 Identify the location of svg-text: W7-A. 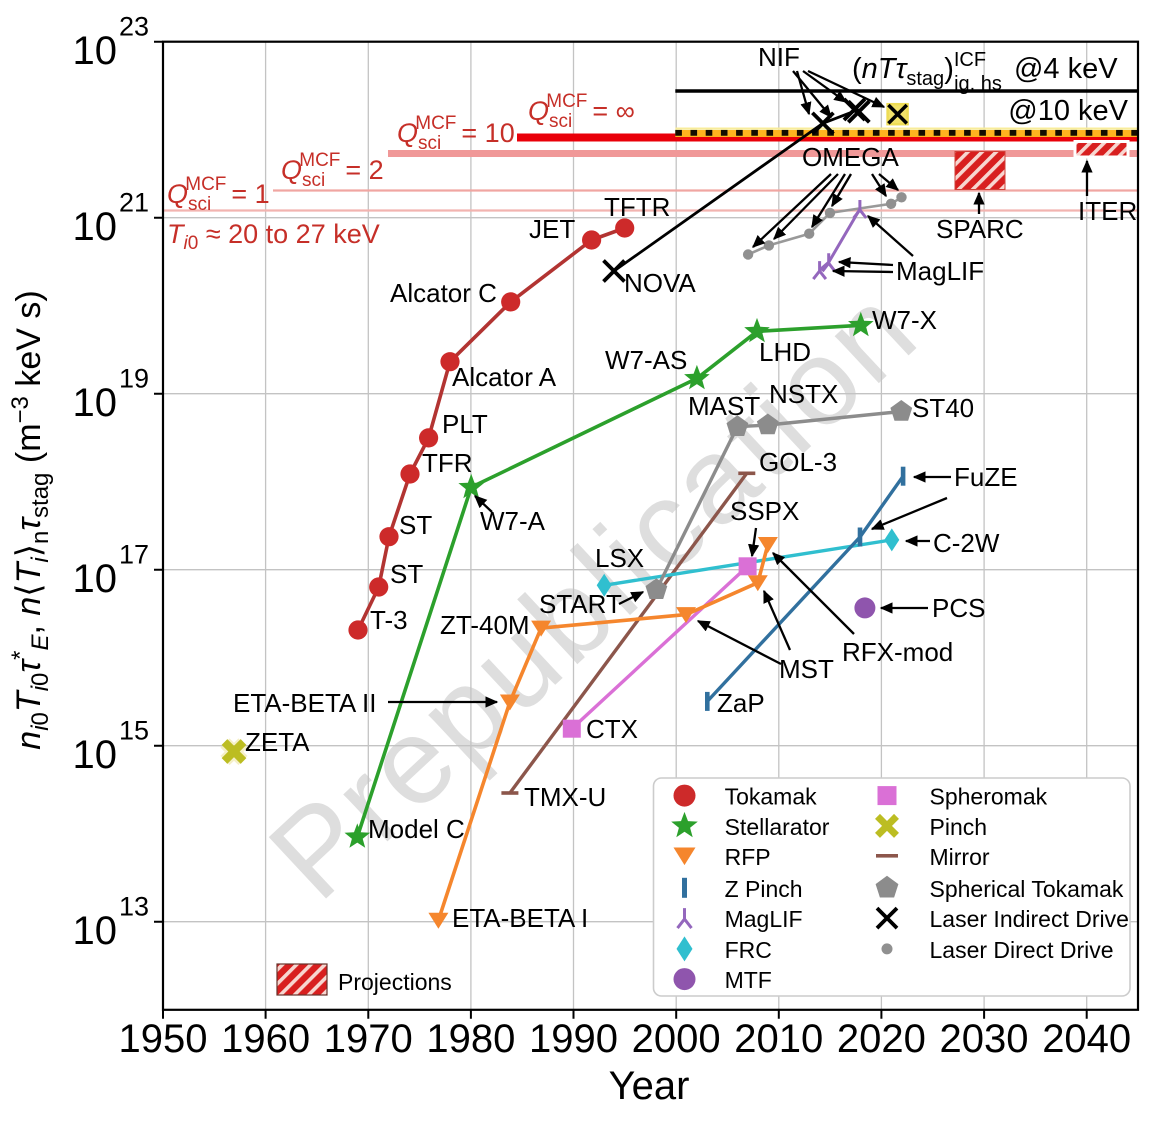
(513, 521).